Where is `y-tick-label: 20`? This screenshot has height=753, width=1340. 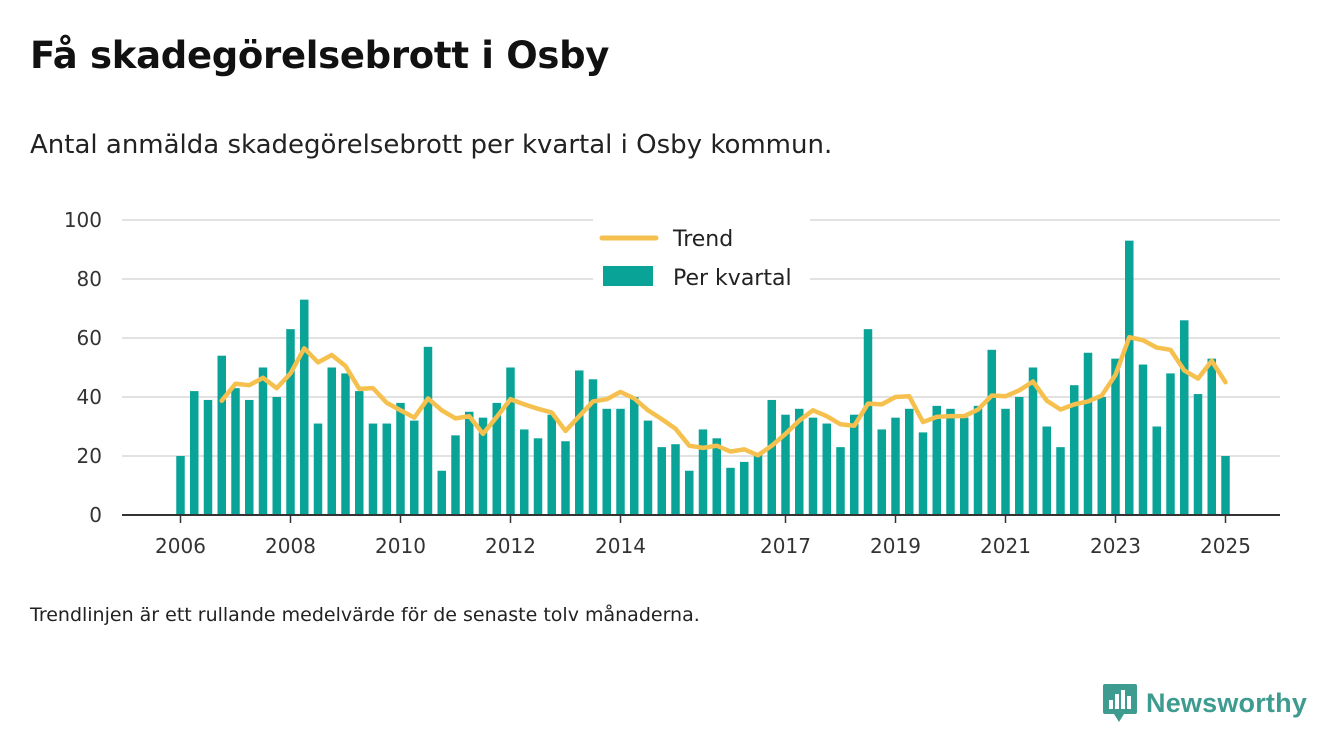
y-tick-label: 20 is located at coordinates (89, 456).